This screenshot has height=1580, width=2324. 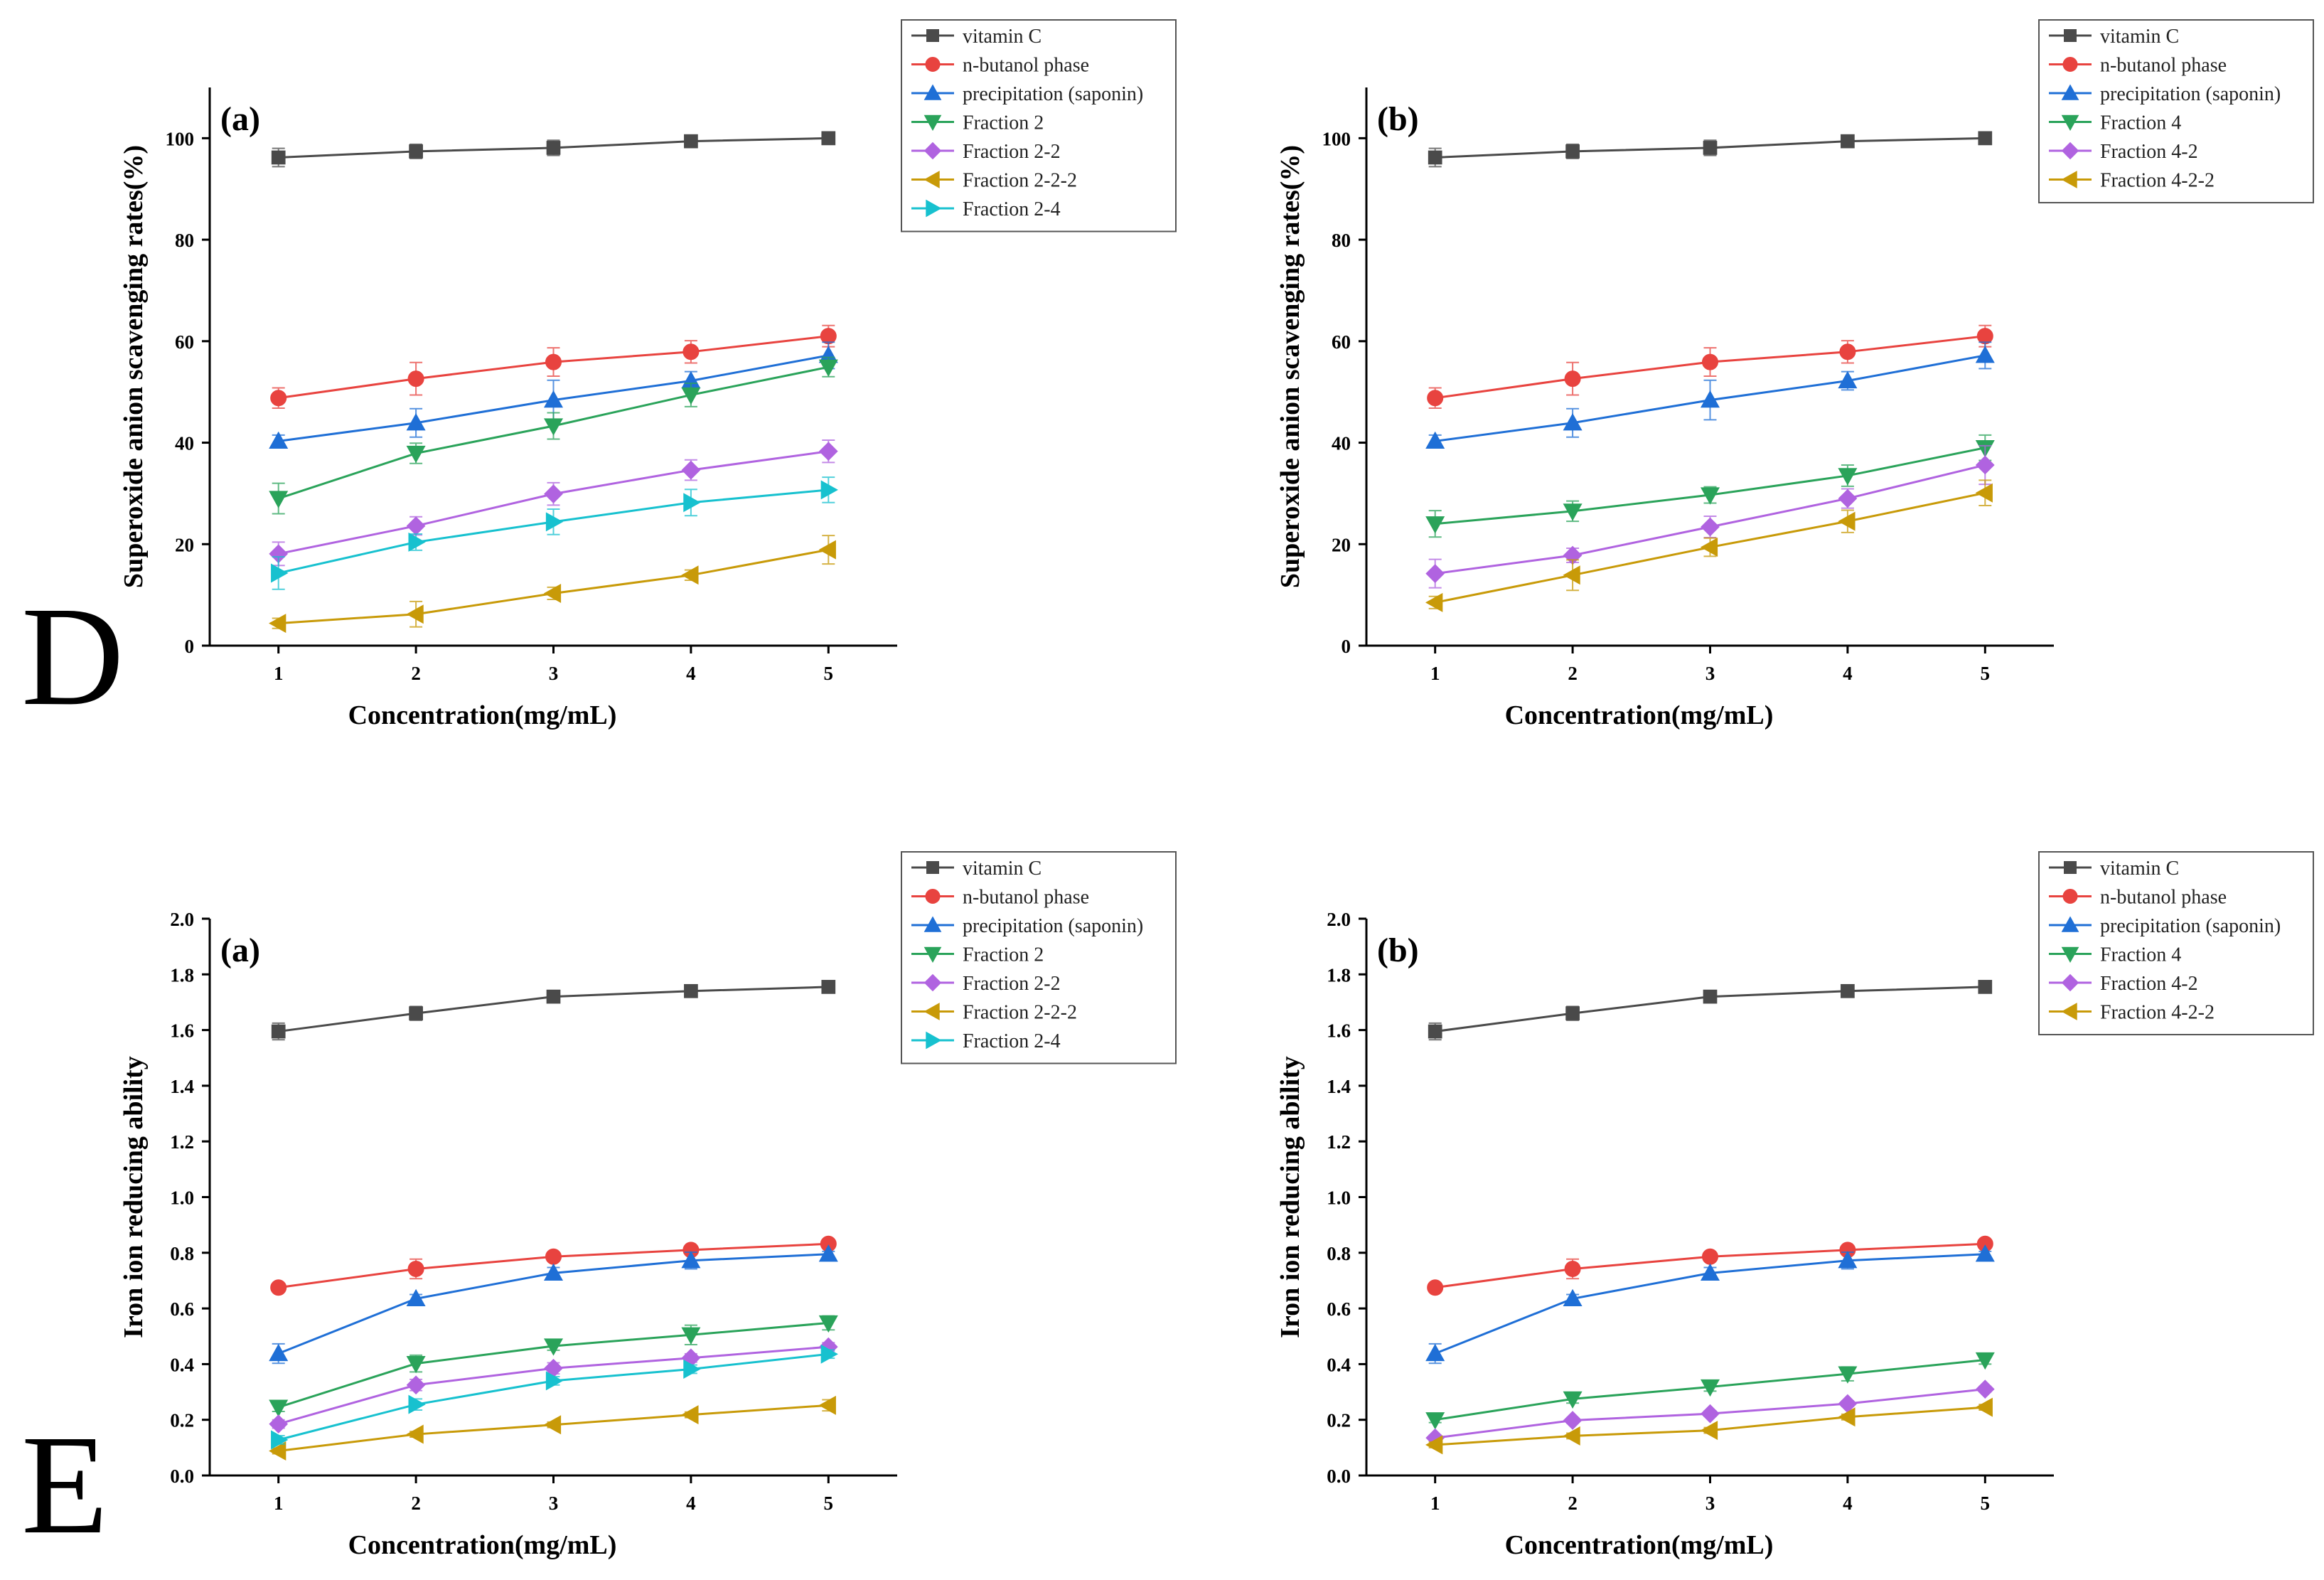 I want to click on legend-label: Fraction 2, so click(x=1003, y=123).